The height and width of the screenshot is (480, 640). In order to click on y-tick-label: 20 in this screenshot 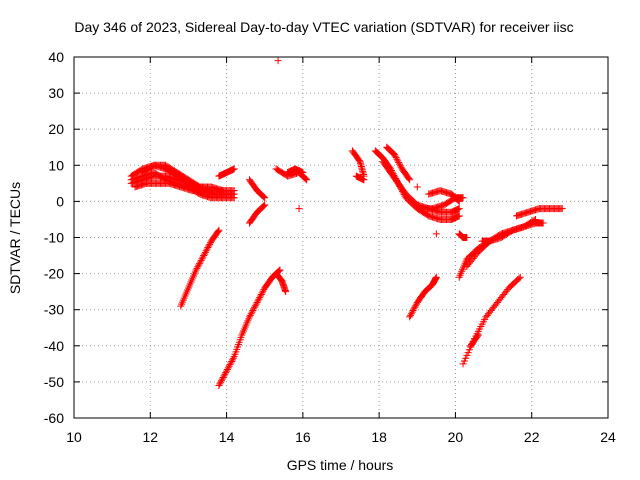, I will do `click(56, 129)`.